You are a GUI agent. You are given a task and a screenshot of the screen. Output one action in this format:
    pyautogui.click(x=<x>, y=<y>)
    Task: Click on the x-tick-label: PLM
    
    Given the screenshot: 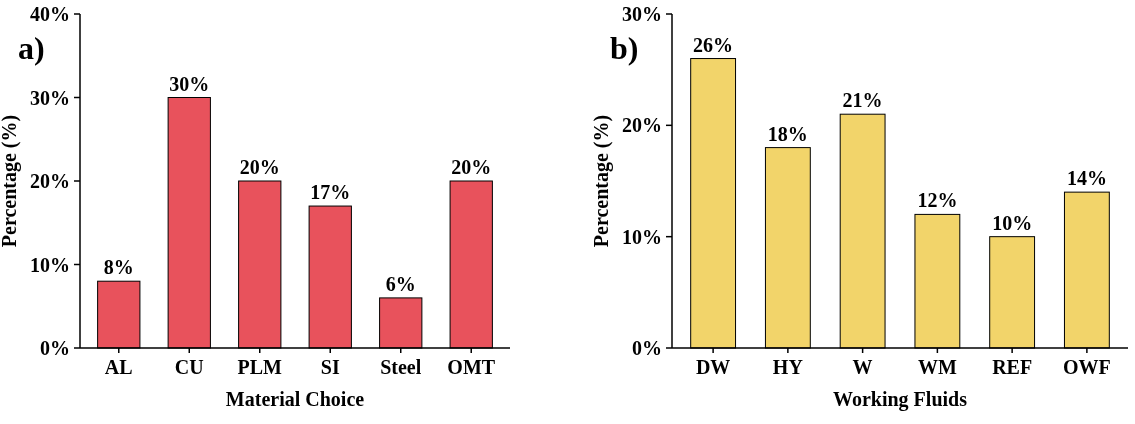 What is the action you would take?
    pyautogui.click(x=260, y=367)
    